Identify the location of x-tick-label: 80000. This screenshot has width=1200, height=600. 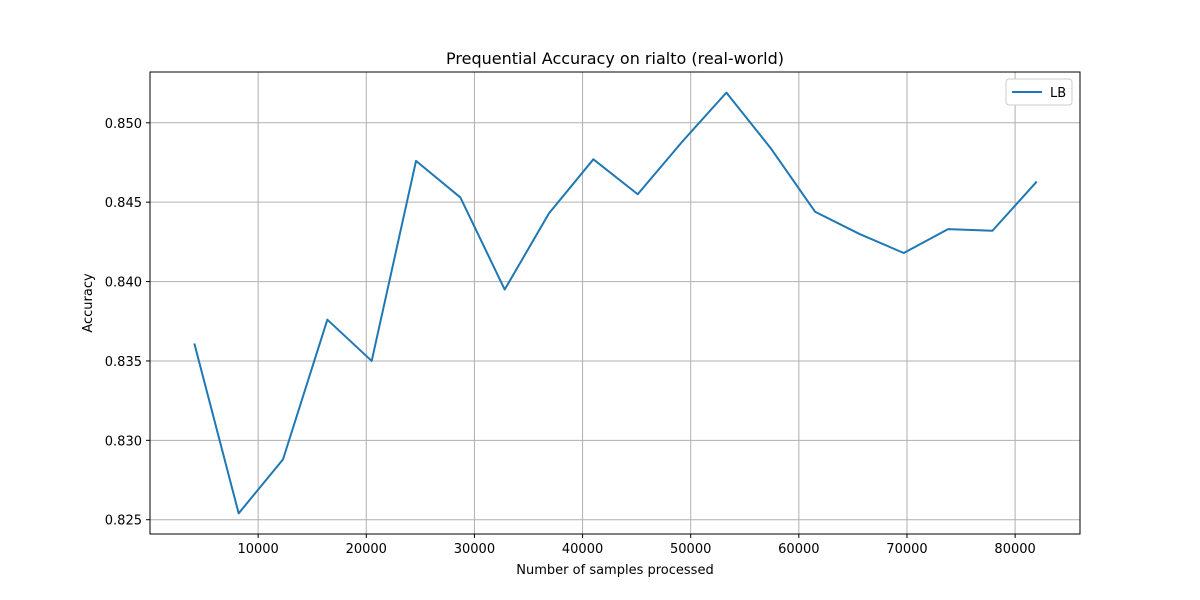
(1014, 549).